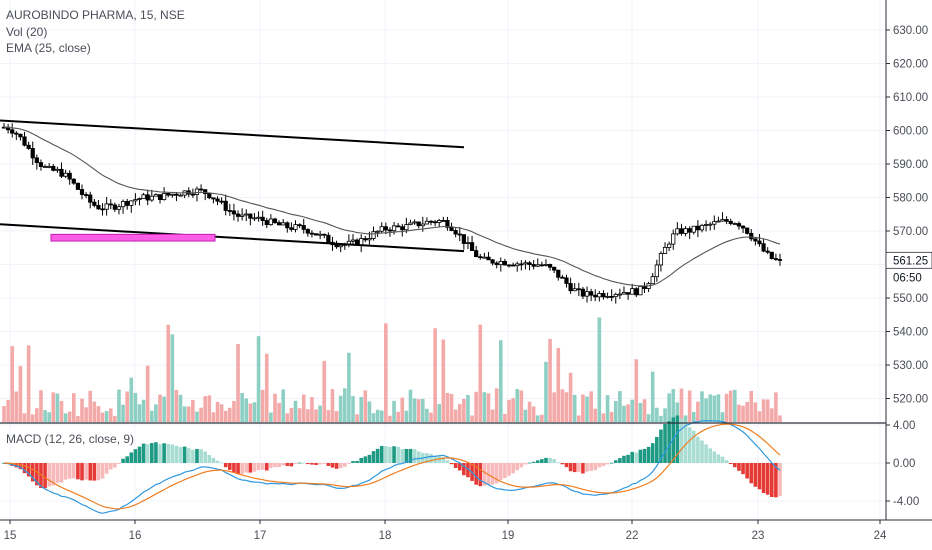 The height and width of the screenshot is (550, 932). I want to click on macd-legend: MACD (12, 26, close, 9), so click(70, 439).